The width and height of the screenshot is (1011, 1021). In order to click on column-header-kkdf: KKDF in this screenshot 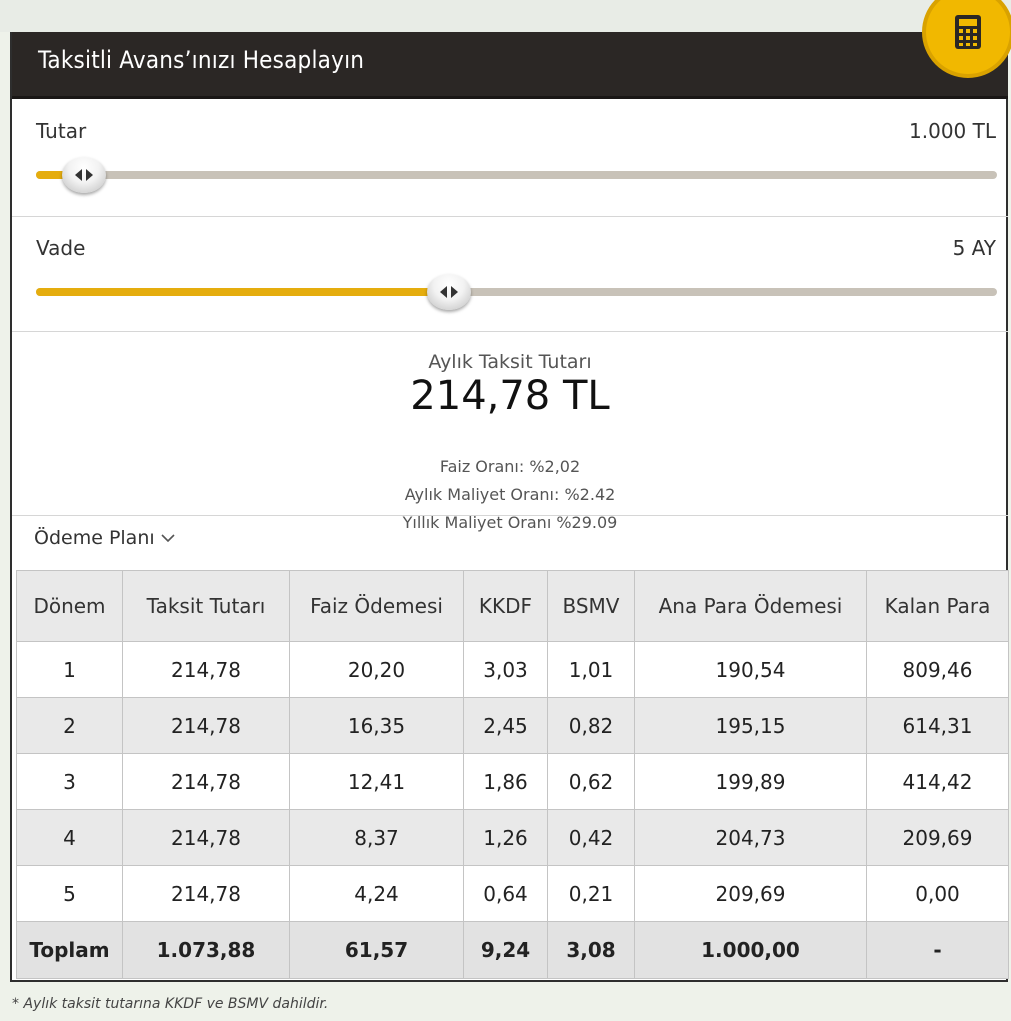, I will do `click(505, 606)`.